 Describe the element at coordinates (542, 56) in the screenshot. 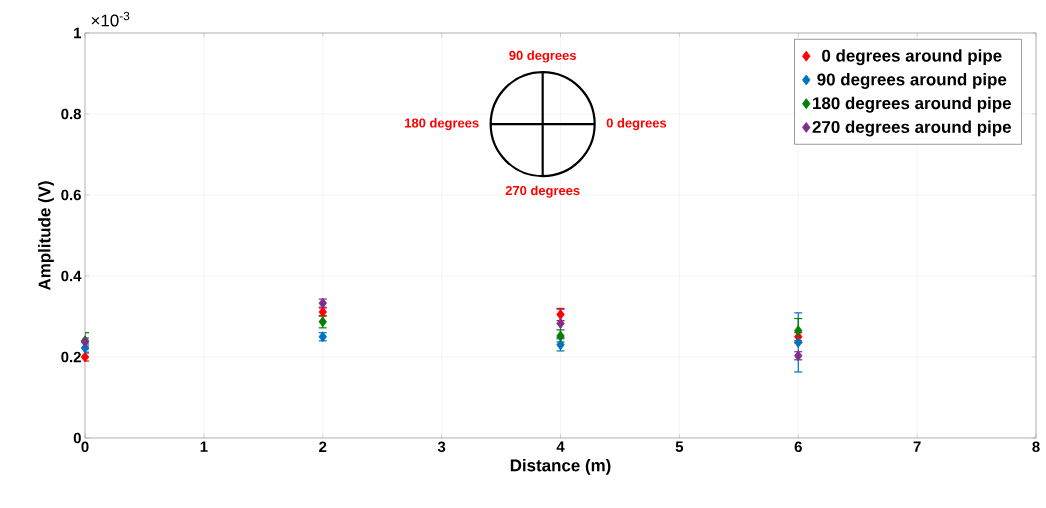

I see `annotation: 90 degrees` at that location.